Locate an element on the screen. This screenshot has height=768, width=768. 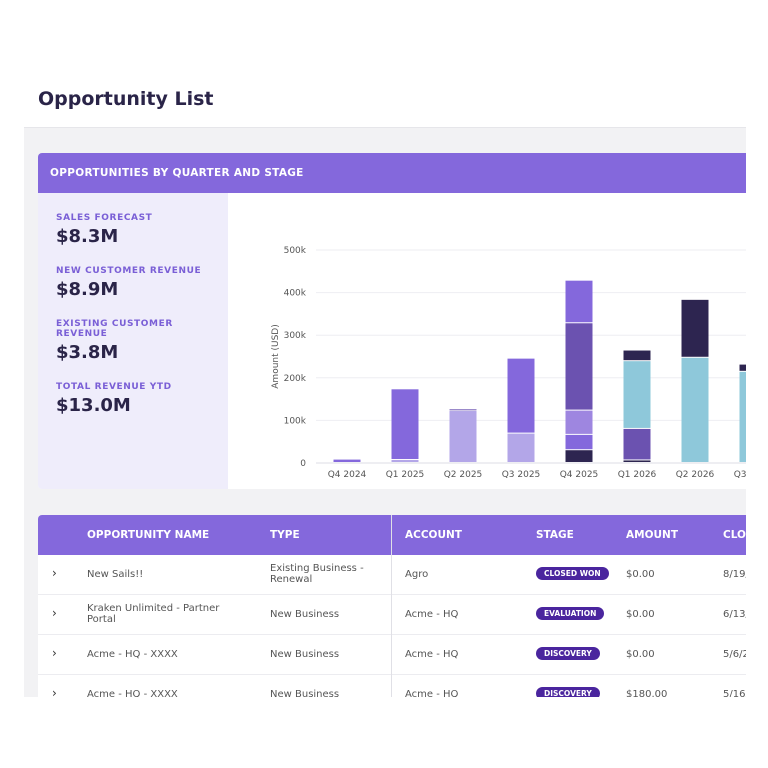
x-tick-label: Q1 2026 is located at coordinates (637, 475).